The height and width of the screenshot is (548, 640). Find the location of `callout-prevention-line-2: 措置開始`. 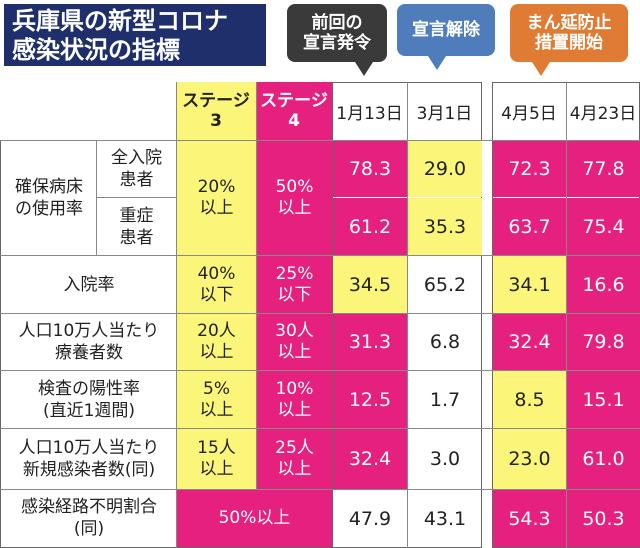

callout-prevention-line-2: 措置開始 is located at coordinates (569, 43).